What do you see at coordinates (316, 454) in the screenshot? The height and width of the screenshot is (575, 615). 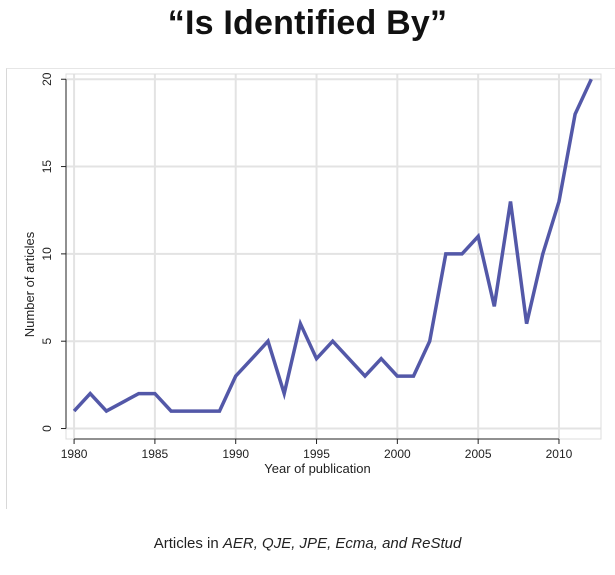 I see `x-tick-label: 1995` at bounding box center [316, 454].